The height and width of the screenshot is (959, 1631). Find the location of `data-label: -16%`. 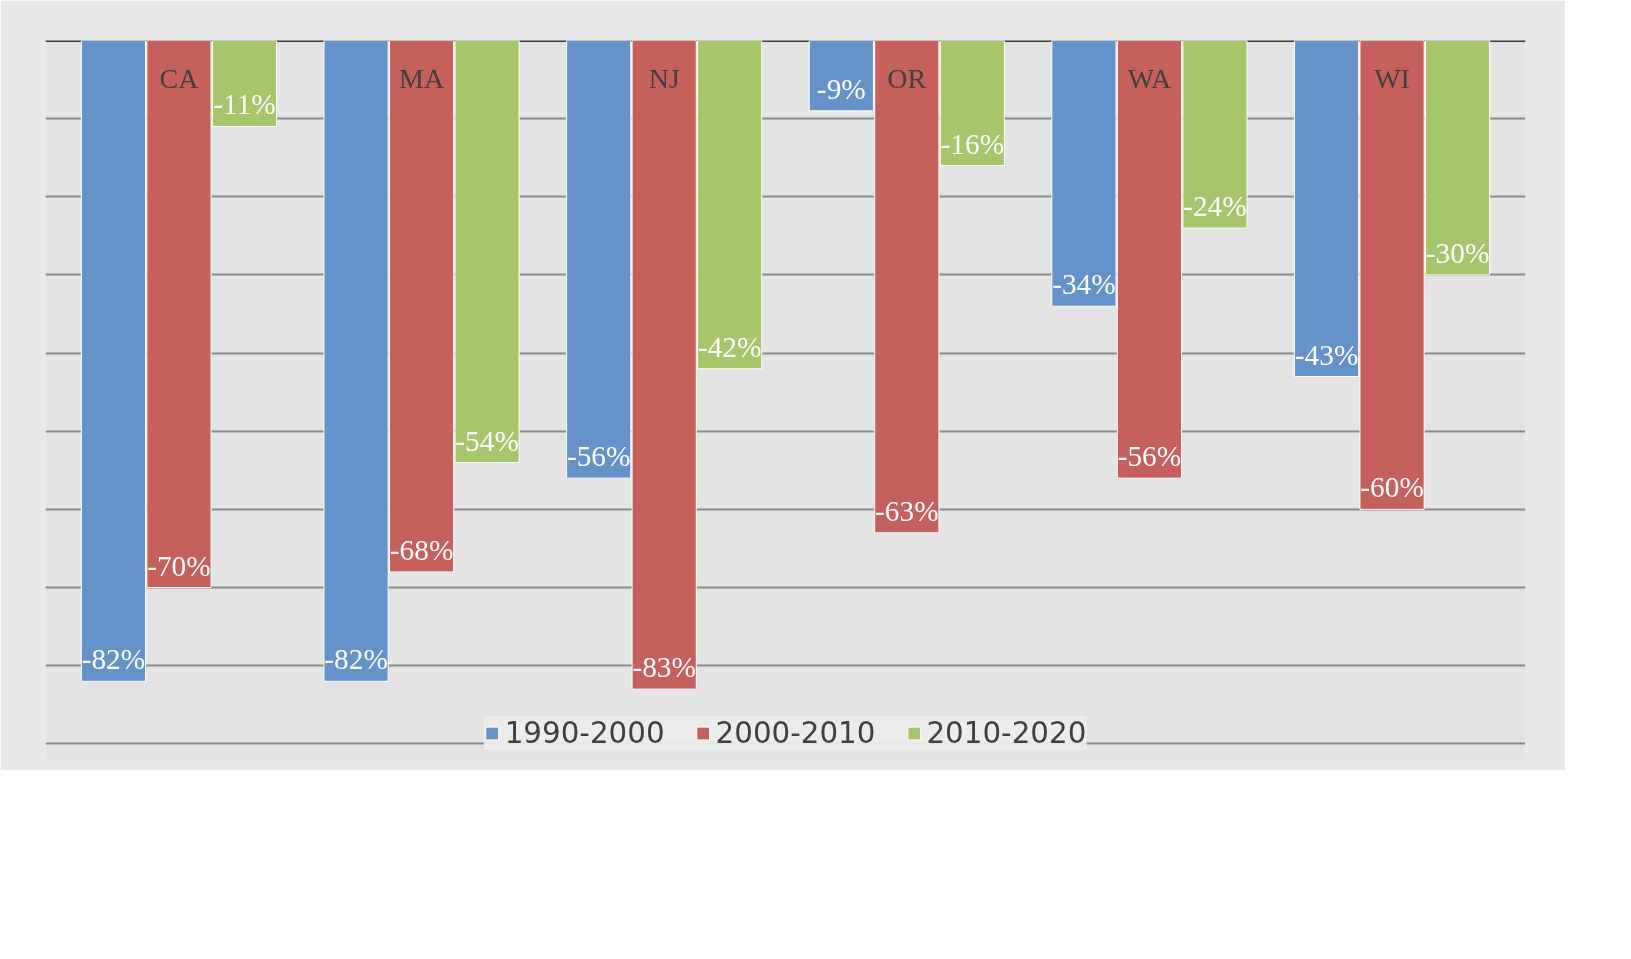

data-label: -16% is located at coordinates (972, 143).